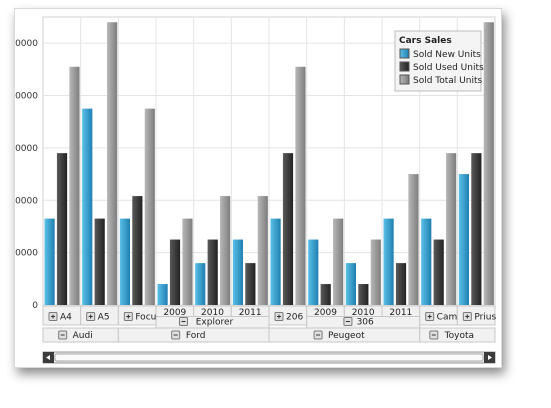 Image resolution: width=551 pixels, height=408 pixels. What do you see at coordinates (26, 97) in the screenshot?
I see `y-tick-label: 40000` at bounding box center [26, 97].